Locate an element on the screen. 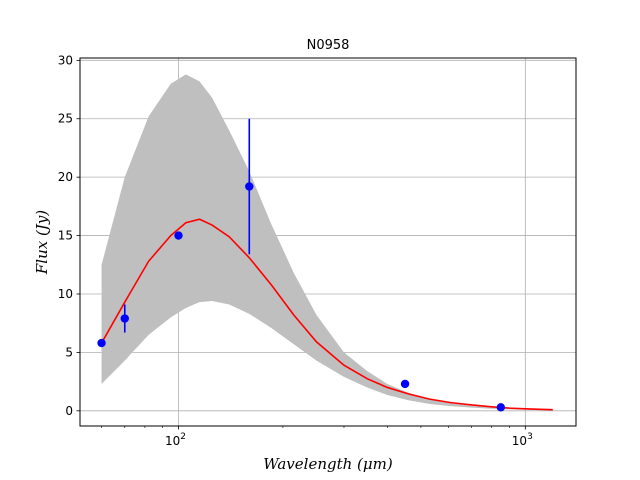 The image size is (640, 480). y-tick-label: 0 is located at coordinates (69, 411).